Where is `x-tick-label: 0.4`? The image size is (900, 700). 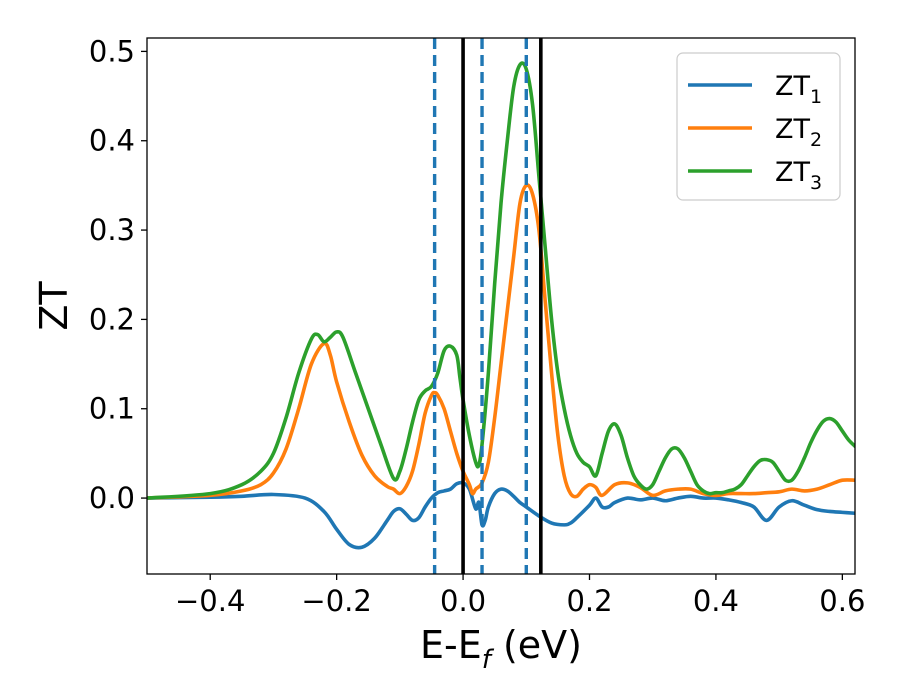 x-tick-label: 0.4 is located at coordinates (716, 601).